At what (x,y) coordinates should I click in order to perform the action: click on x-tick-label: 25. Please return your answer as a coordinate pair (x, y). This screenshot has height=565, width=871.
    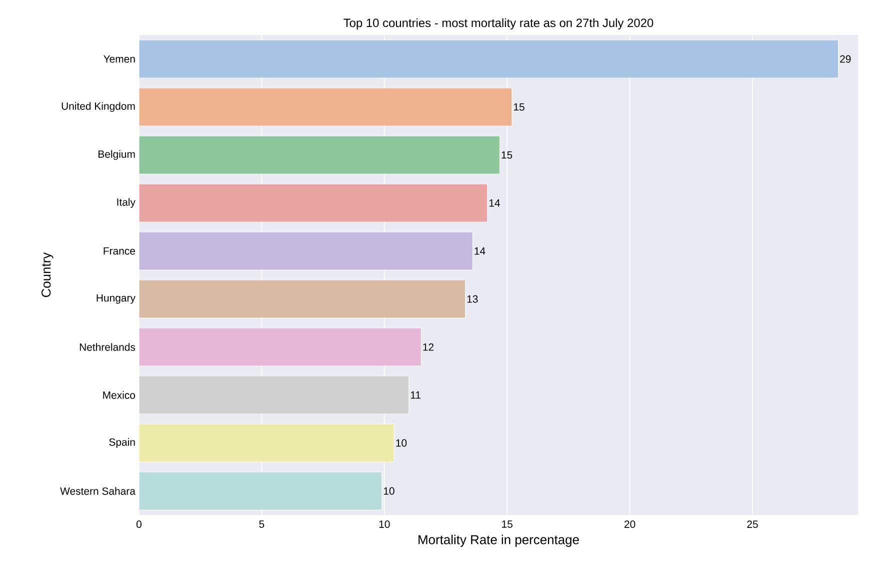
    Looking at the image, I should click on (752, 524).